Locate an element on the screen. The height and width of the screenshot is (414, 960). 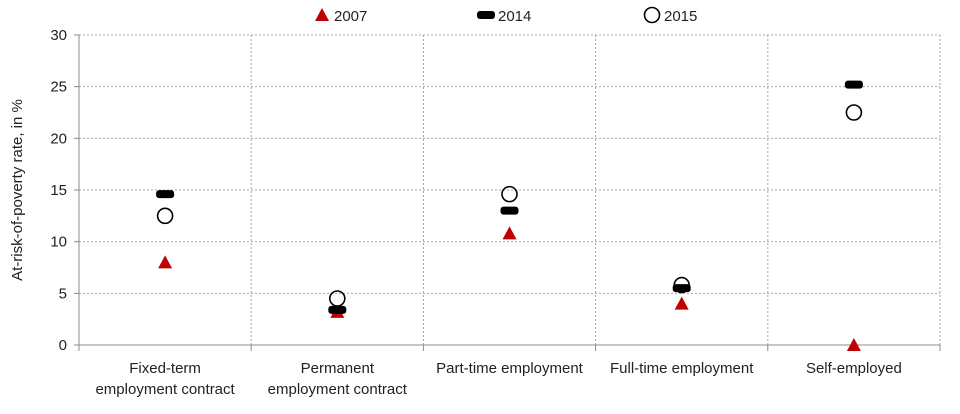
legend: 2007 2014 2015 is located at coordinates (506, 15).